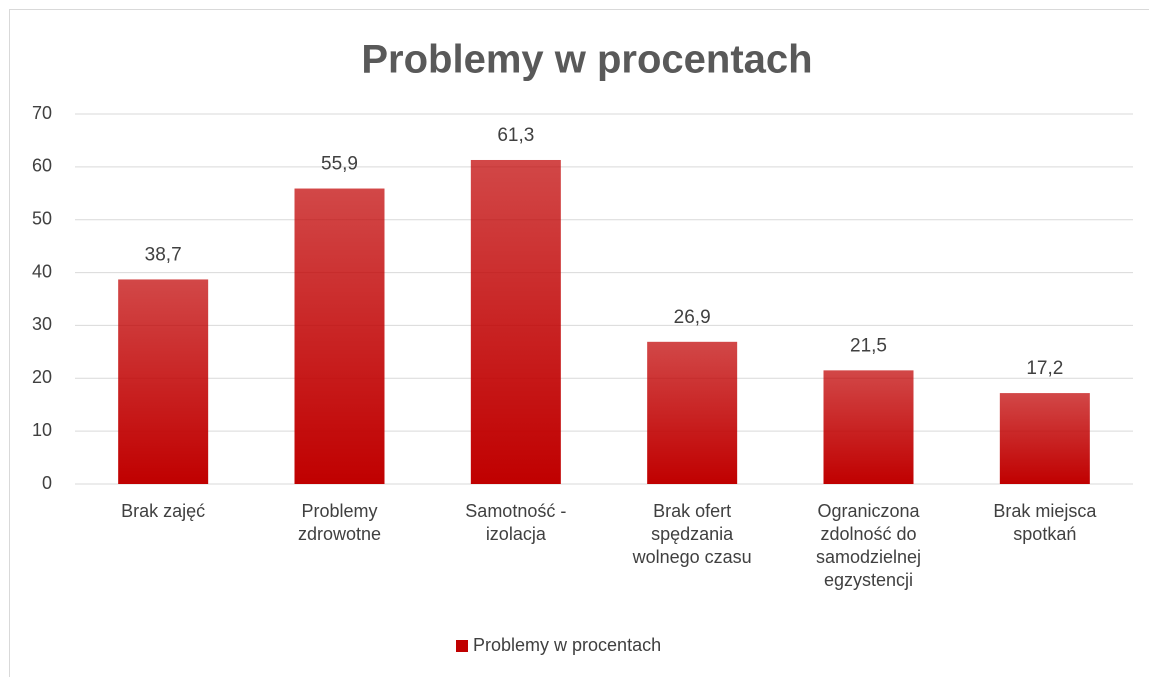 The width and height of the screenshot is (1149, 677). I want to click on y-tick-label: 10, so click(42, 430).